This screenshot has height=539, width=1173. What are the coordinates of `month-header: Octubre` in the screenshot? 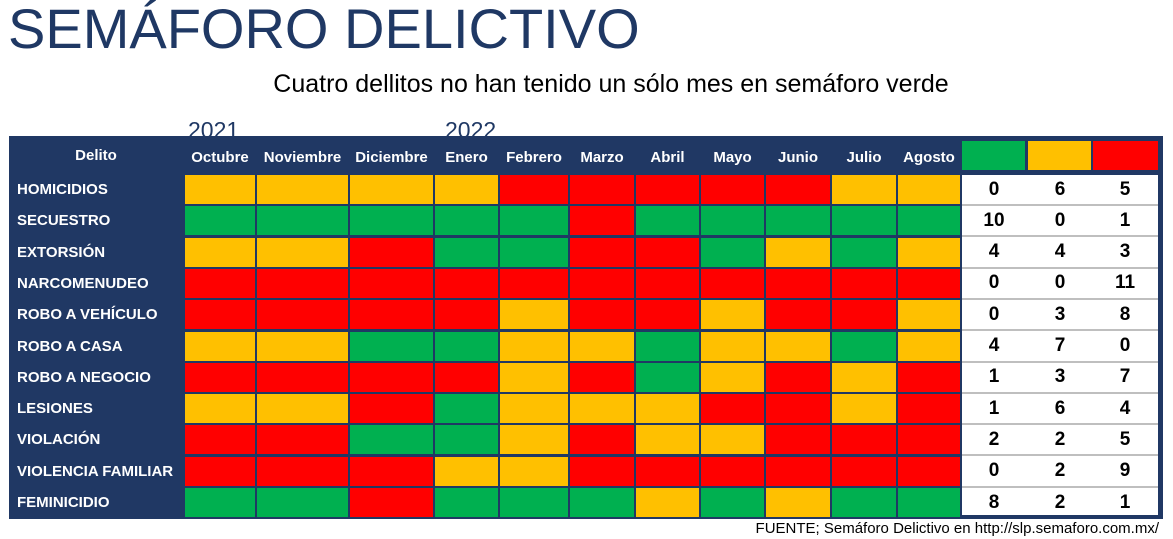 It's located at (220, 157).